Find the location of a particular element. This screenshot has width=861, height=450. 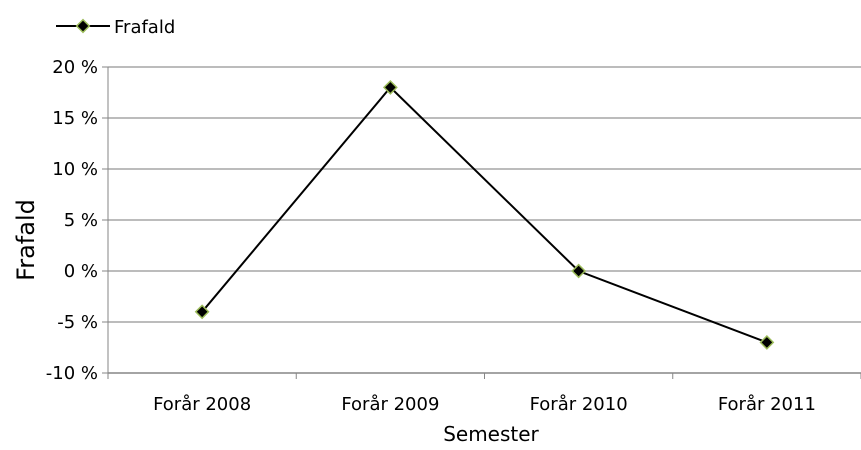

x-tick-label: Forår 2009 is located at coordinates (390, 404).